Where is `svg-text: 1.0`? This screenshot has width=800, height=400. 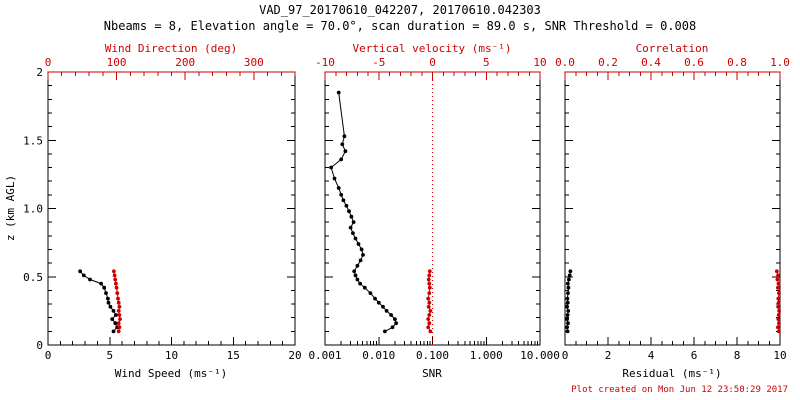
svg-text: 1.0 is located at coordinates (780, 62).